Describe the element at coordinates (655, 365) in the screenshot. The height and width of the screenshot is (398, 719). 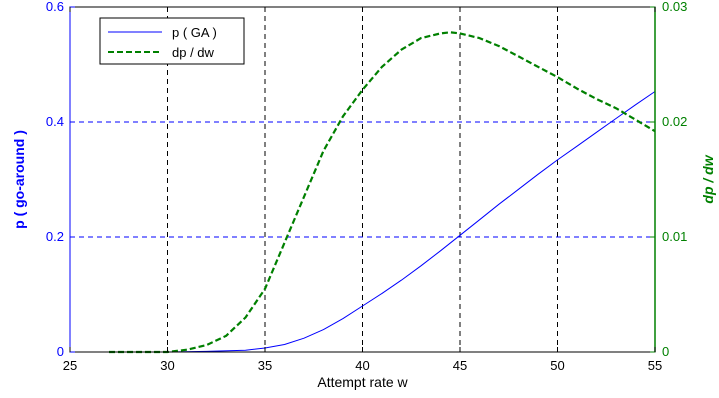
I see `x-tick-label: 55` at that location.